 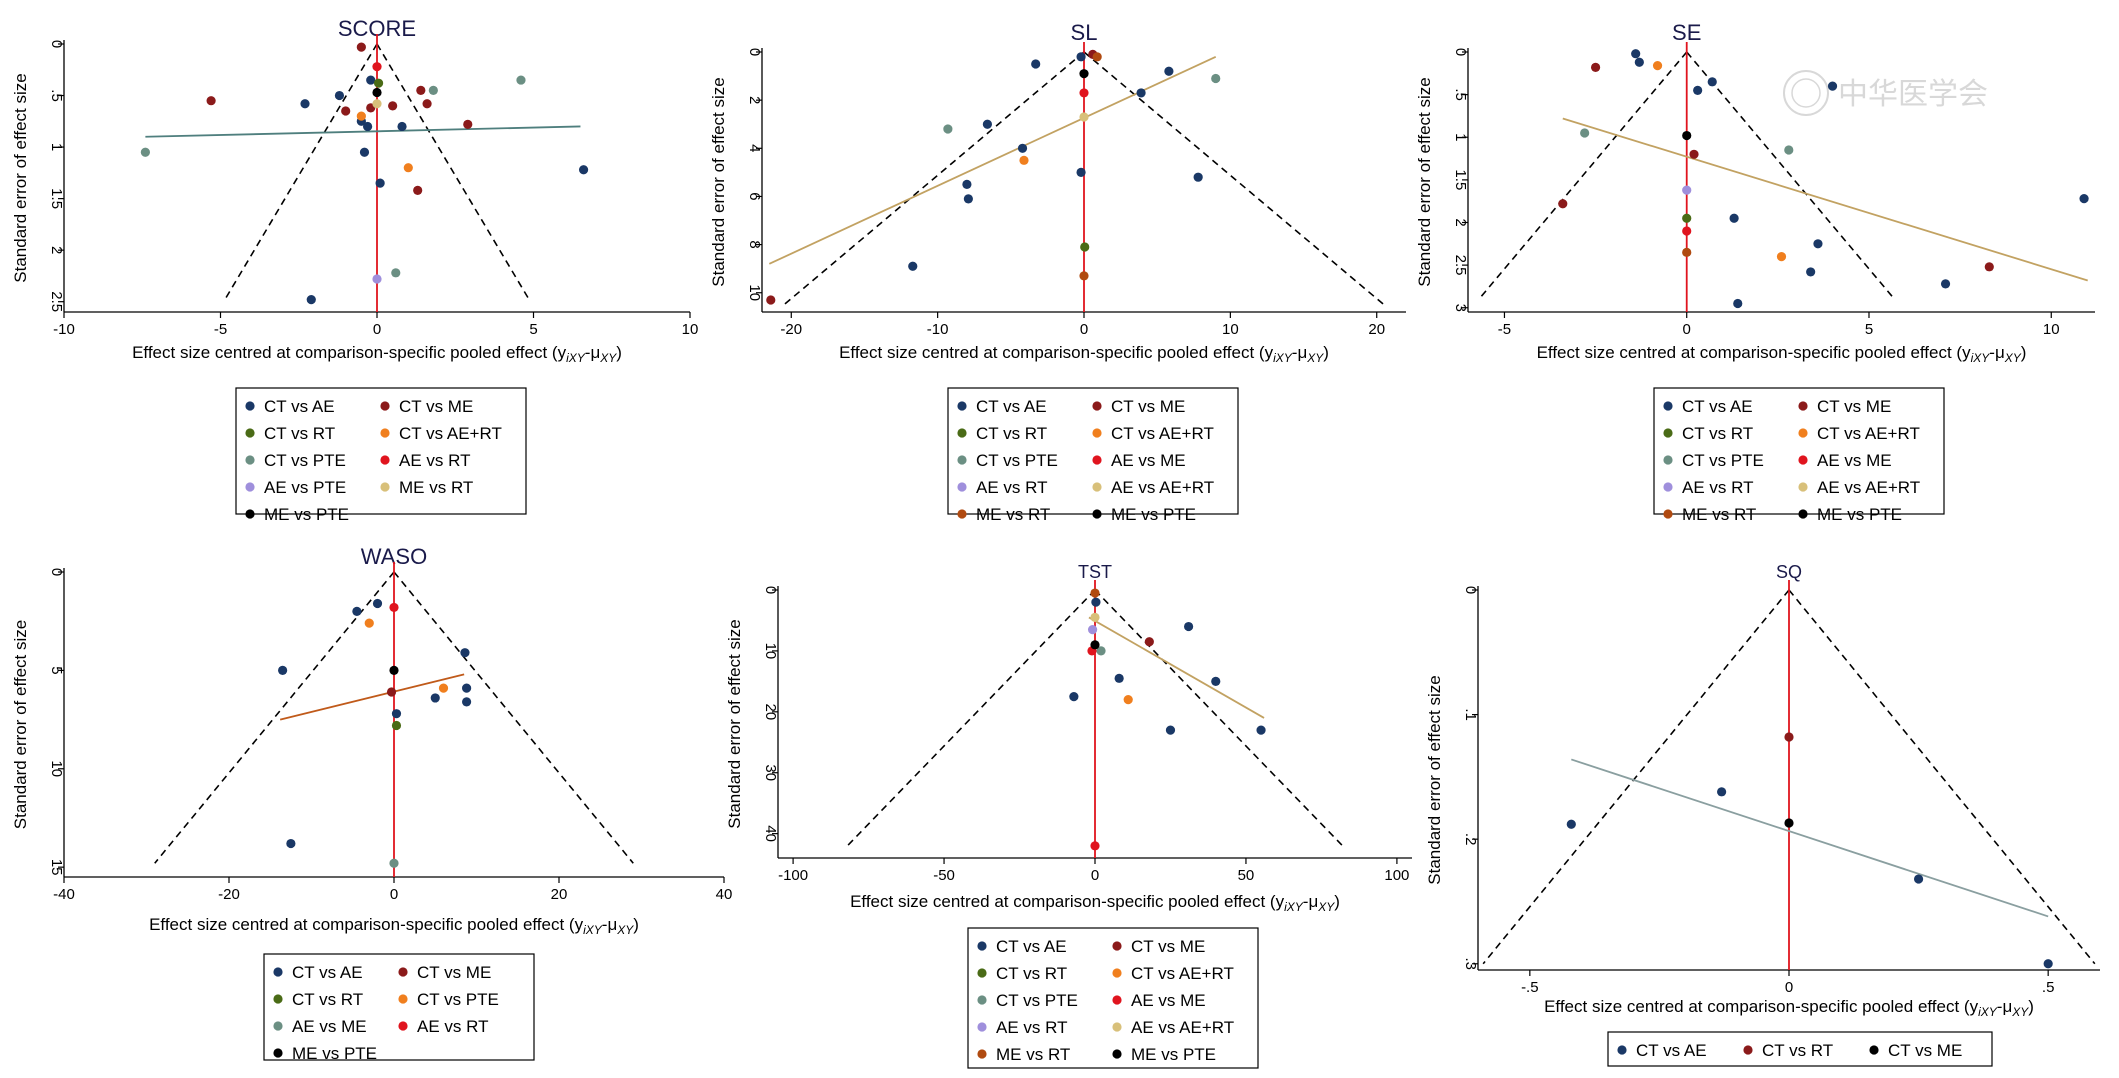 I want to click on y-tick-label: .2, so click(x=1470, y=839).